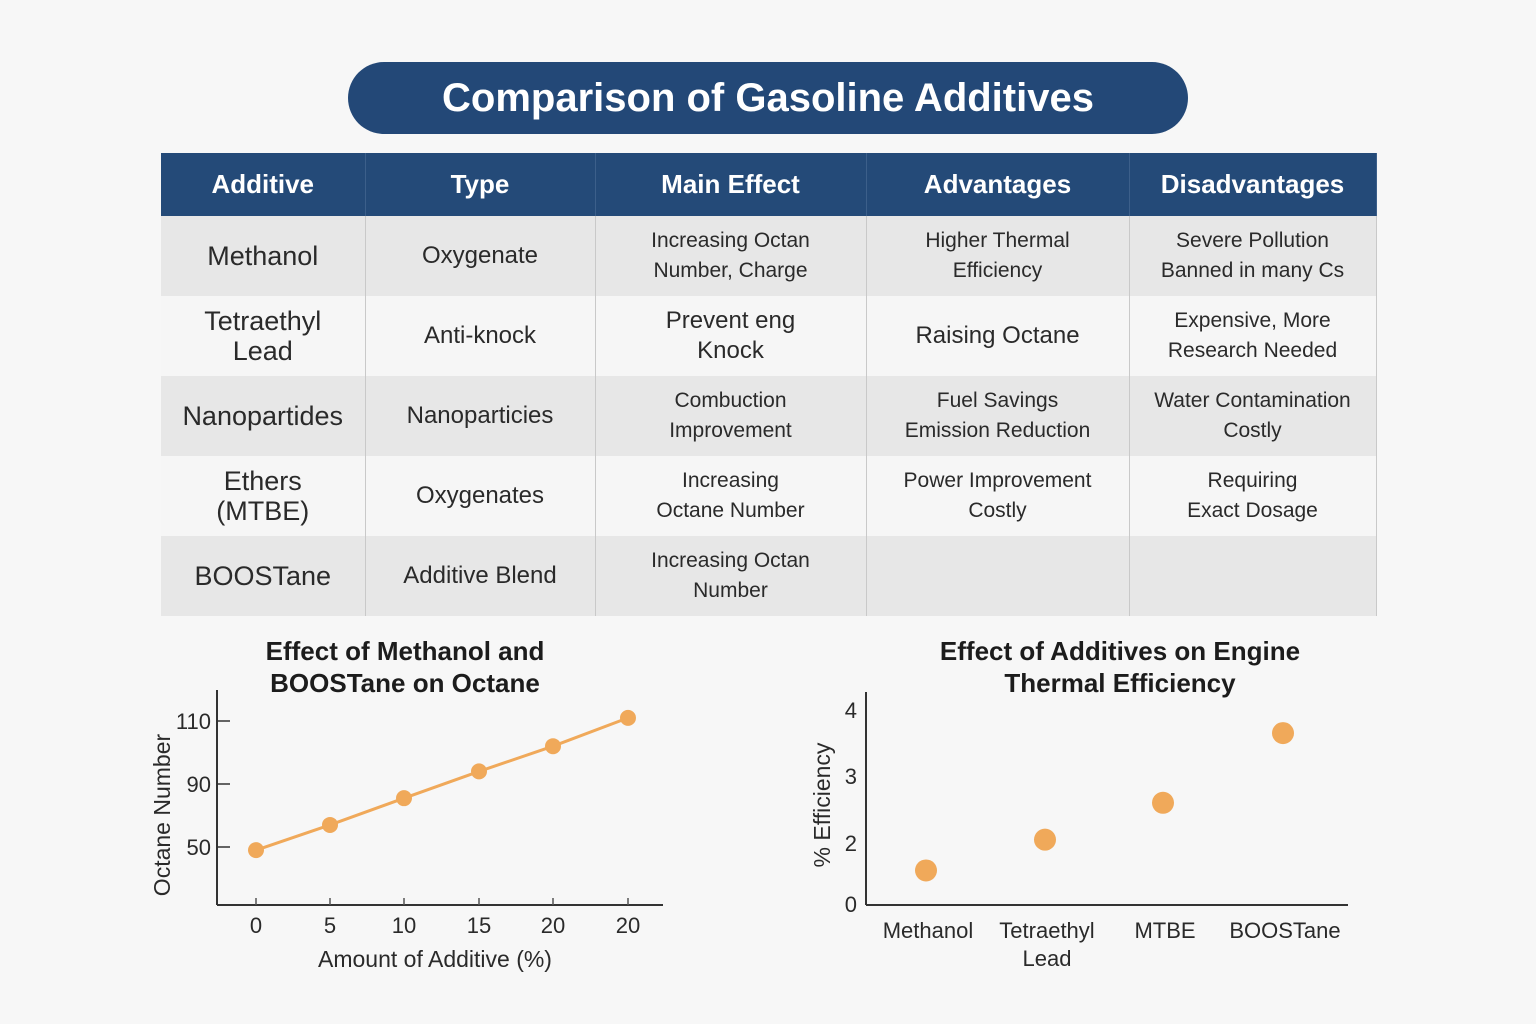  Describe the element at coordinates (263, 336) in the screenshot. I see `table-cell: Tetraethyl Lead` at that location.